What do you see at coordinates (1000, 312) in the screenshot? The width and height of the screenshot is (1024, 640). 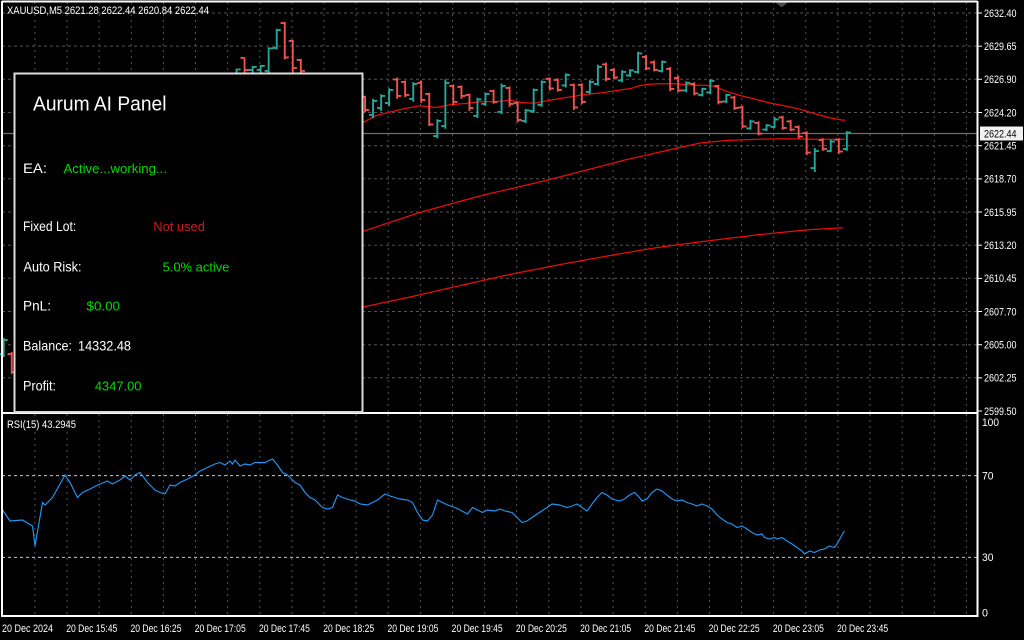 I see `svg-text: 2607.70` at bounding box center [1000, 312].